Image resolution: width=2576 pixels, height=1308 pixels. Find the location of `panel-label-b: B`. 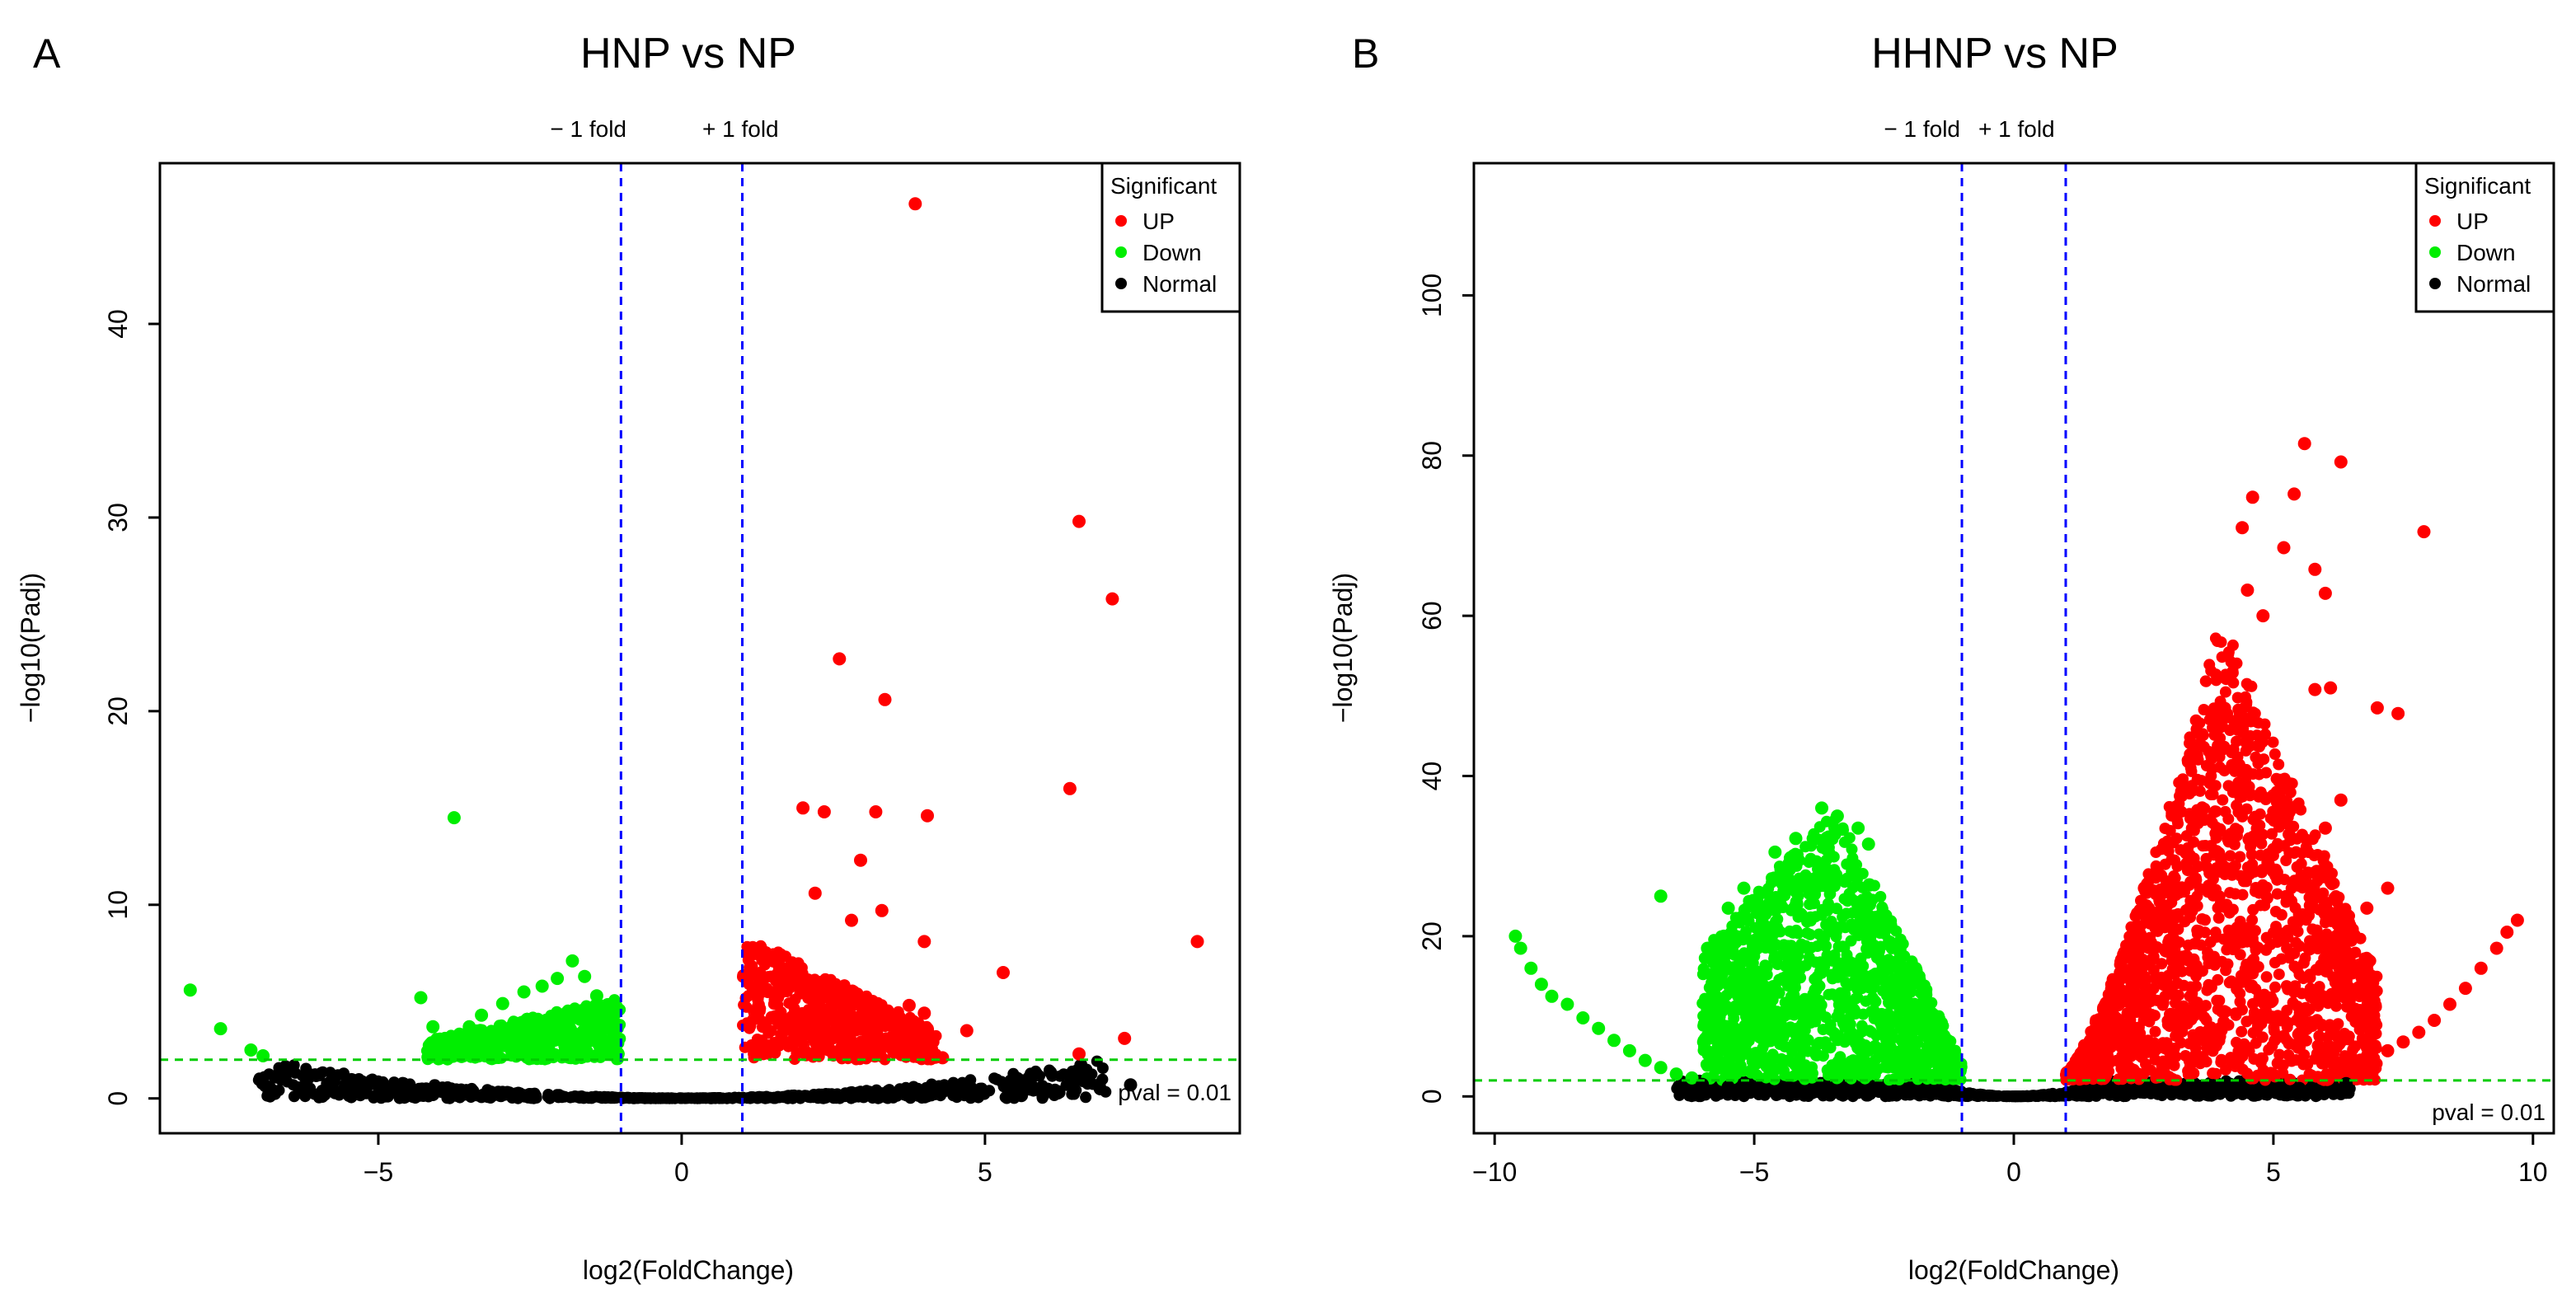

panel-label-b: B is located at coordinates (1366, 54).